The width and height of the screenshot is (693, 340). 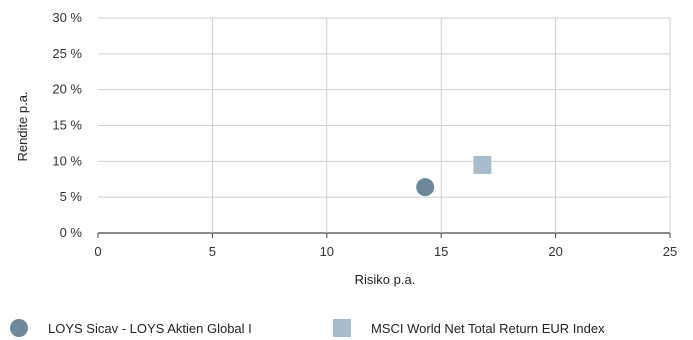 I want to click on y-tick-label: 15 %, so click(x=67, y=125).